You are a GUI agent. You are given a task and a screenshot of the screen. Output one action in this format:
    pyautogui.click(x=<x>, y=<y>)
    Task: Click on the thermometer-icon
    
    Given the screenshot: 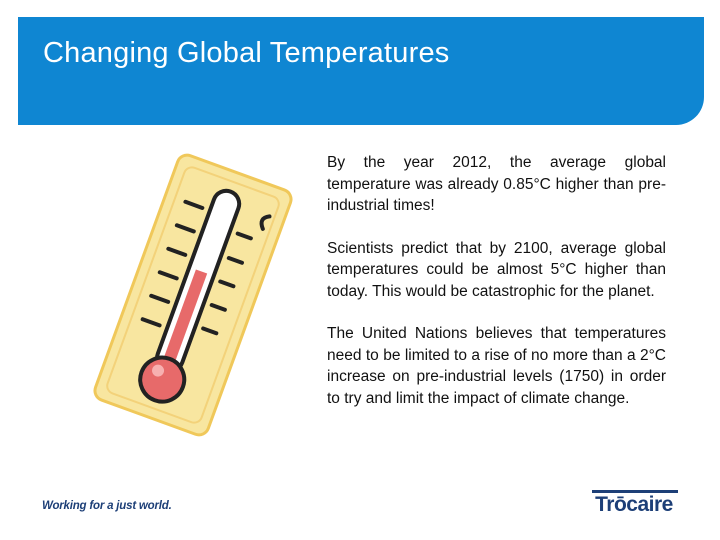 What is the action you would take?
    pyautogui.click(x=193, y=295)
    